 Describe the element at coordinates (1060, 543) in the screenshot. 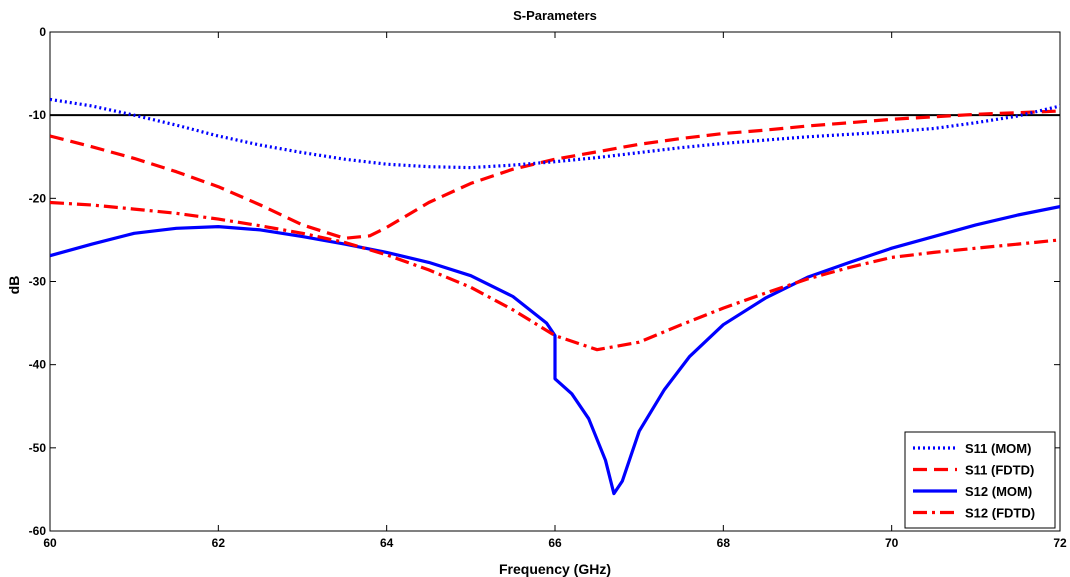

I see `x-tick-label: 72` at that location.